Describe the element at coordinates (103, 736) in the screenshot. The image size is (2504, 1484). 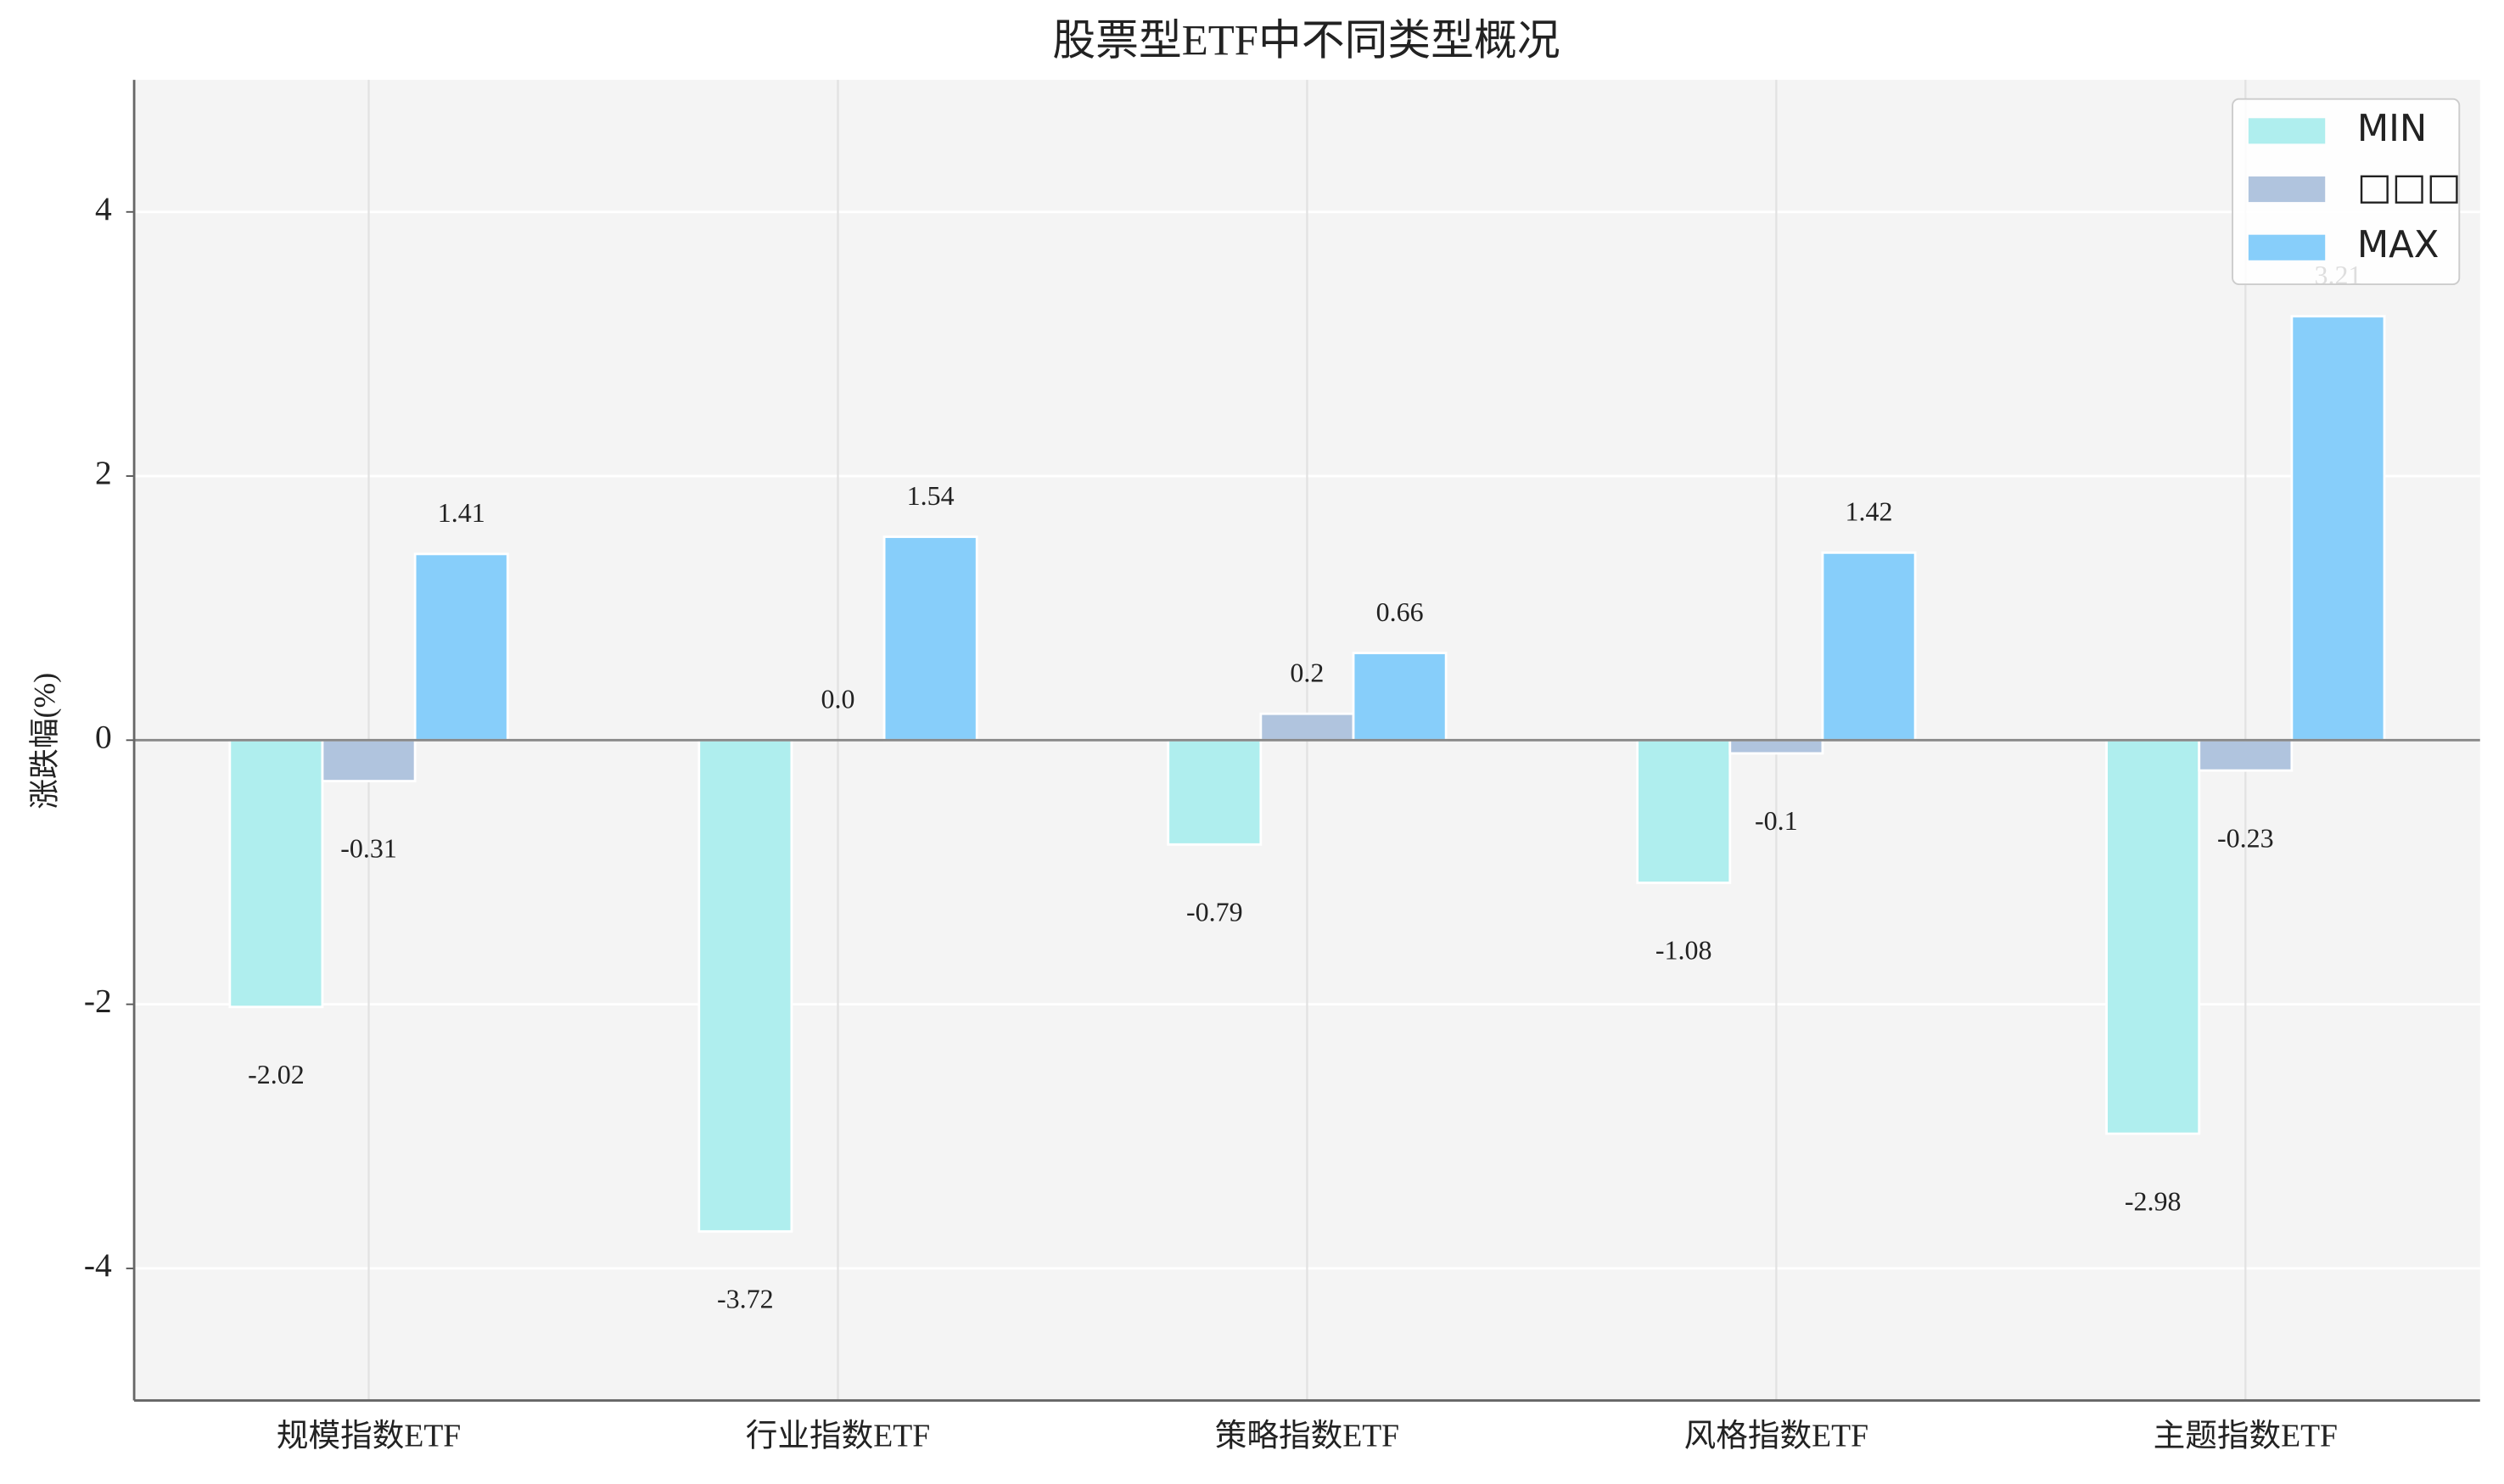
I see `y-tick-label: 0` at that location.